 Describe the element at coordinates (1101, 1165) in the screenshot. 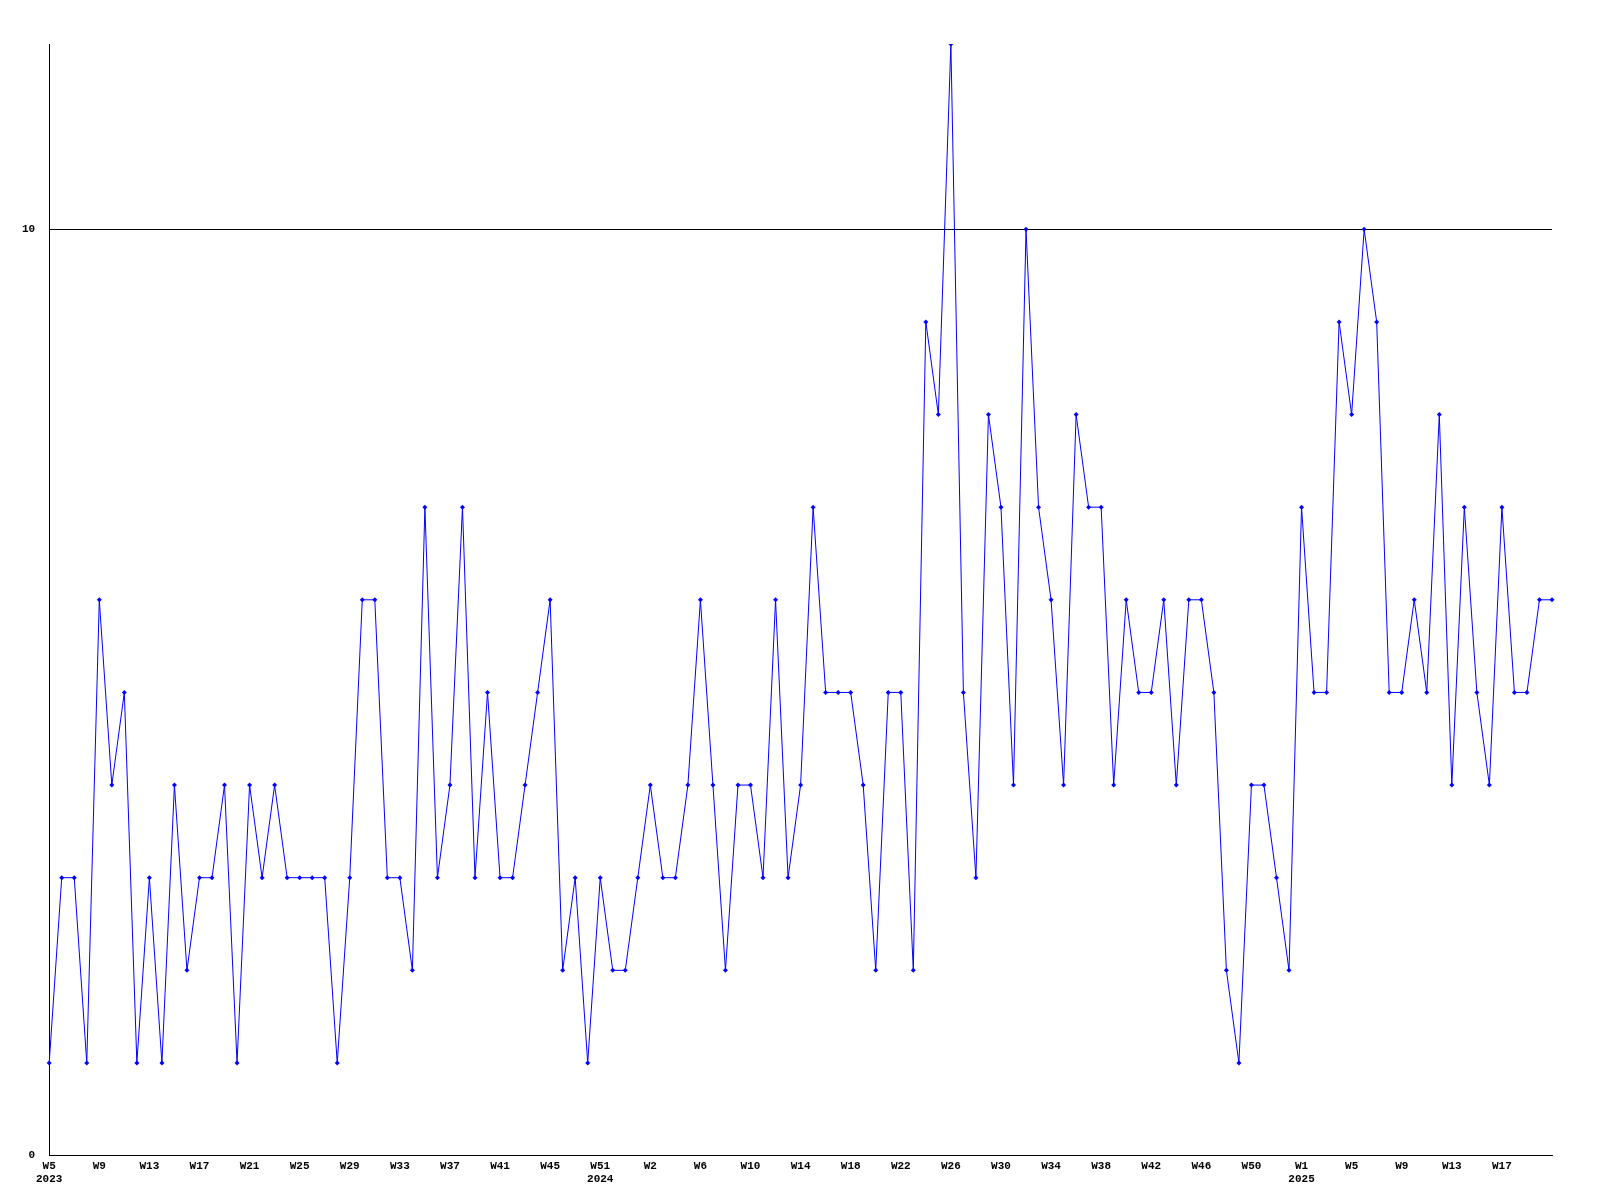

I see `x-tick-label: W38` at that location.